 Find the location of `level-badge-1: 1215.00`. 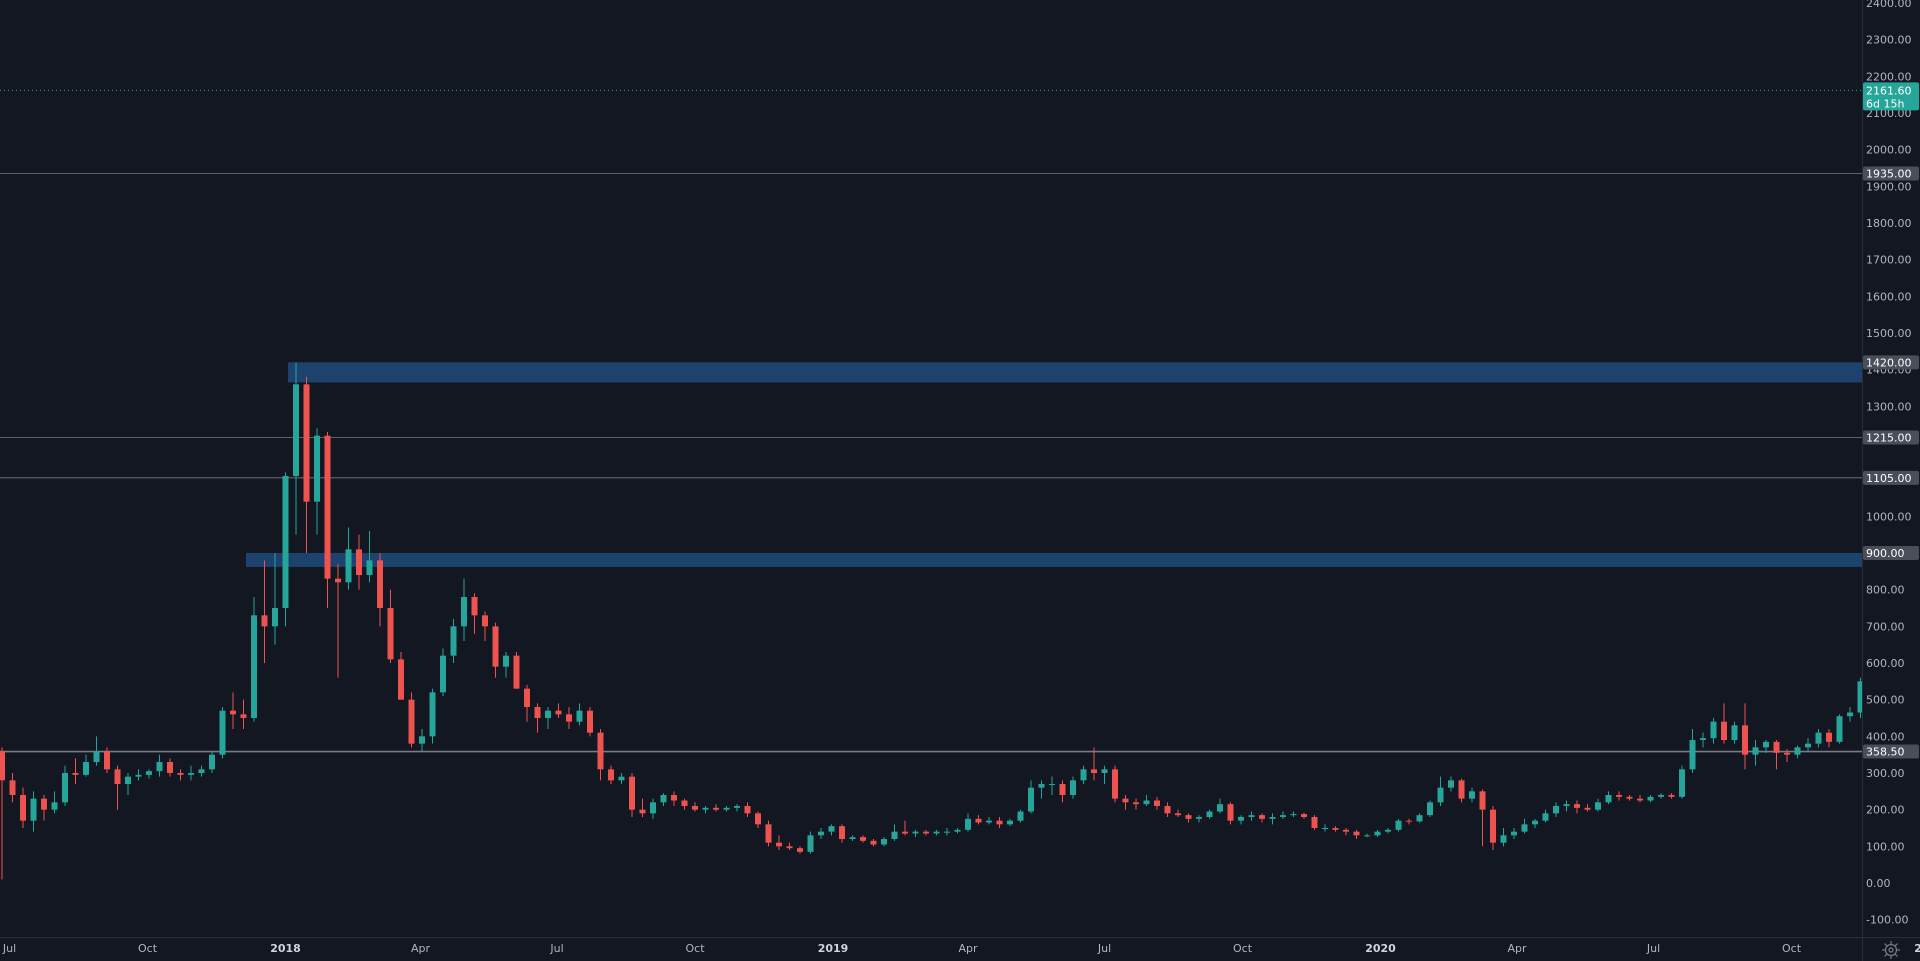

level-badge-1: 1215.00 is located at coordinates (1891, 437).